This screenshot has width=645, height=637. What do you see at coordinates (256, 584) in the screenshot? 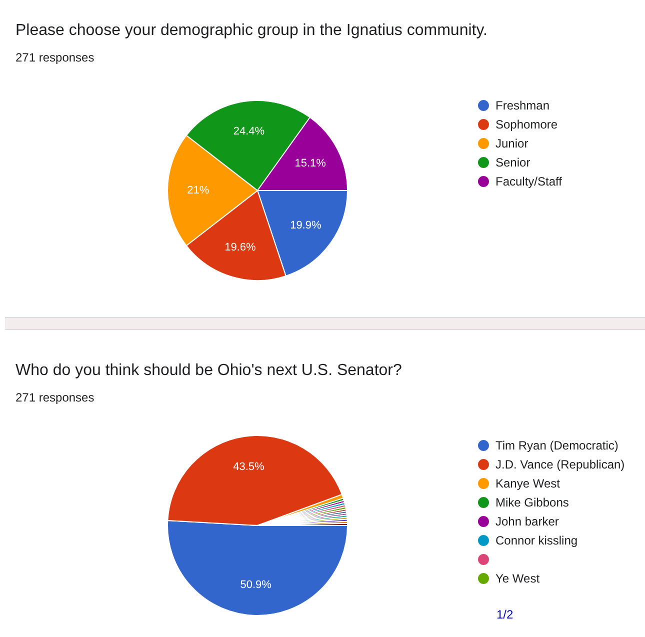
I see `data-label: 50.9%` at bounding box center [256, 584].